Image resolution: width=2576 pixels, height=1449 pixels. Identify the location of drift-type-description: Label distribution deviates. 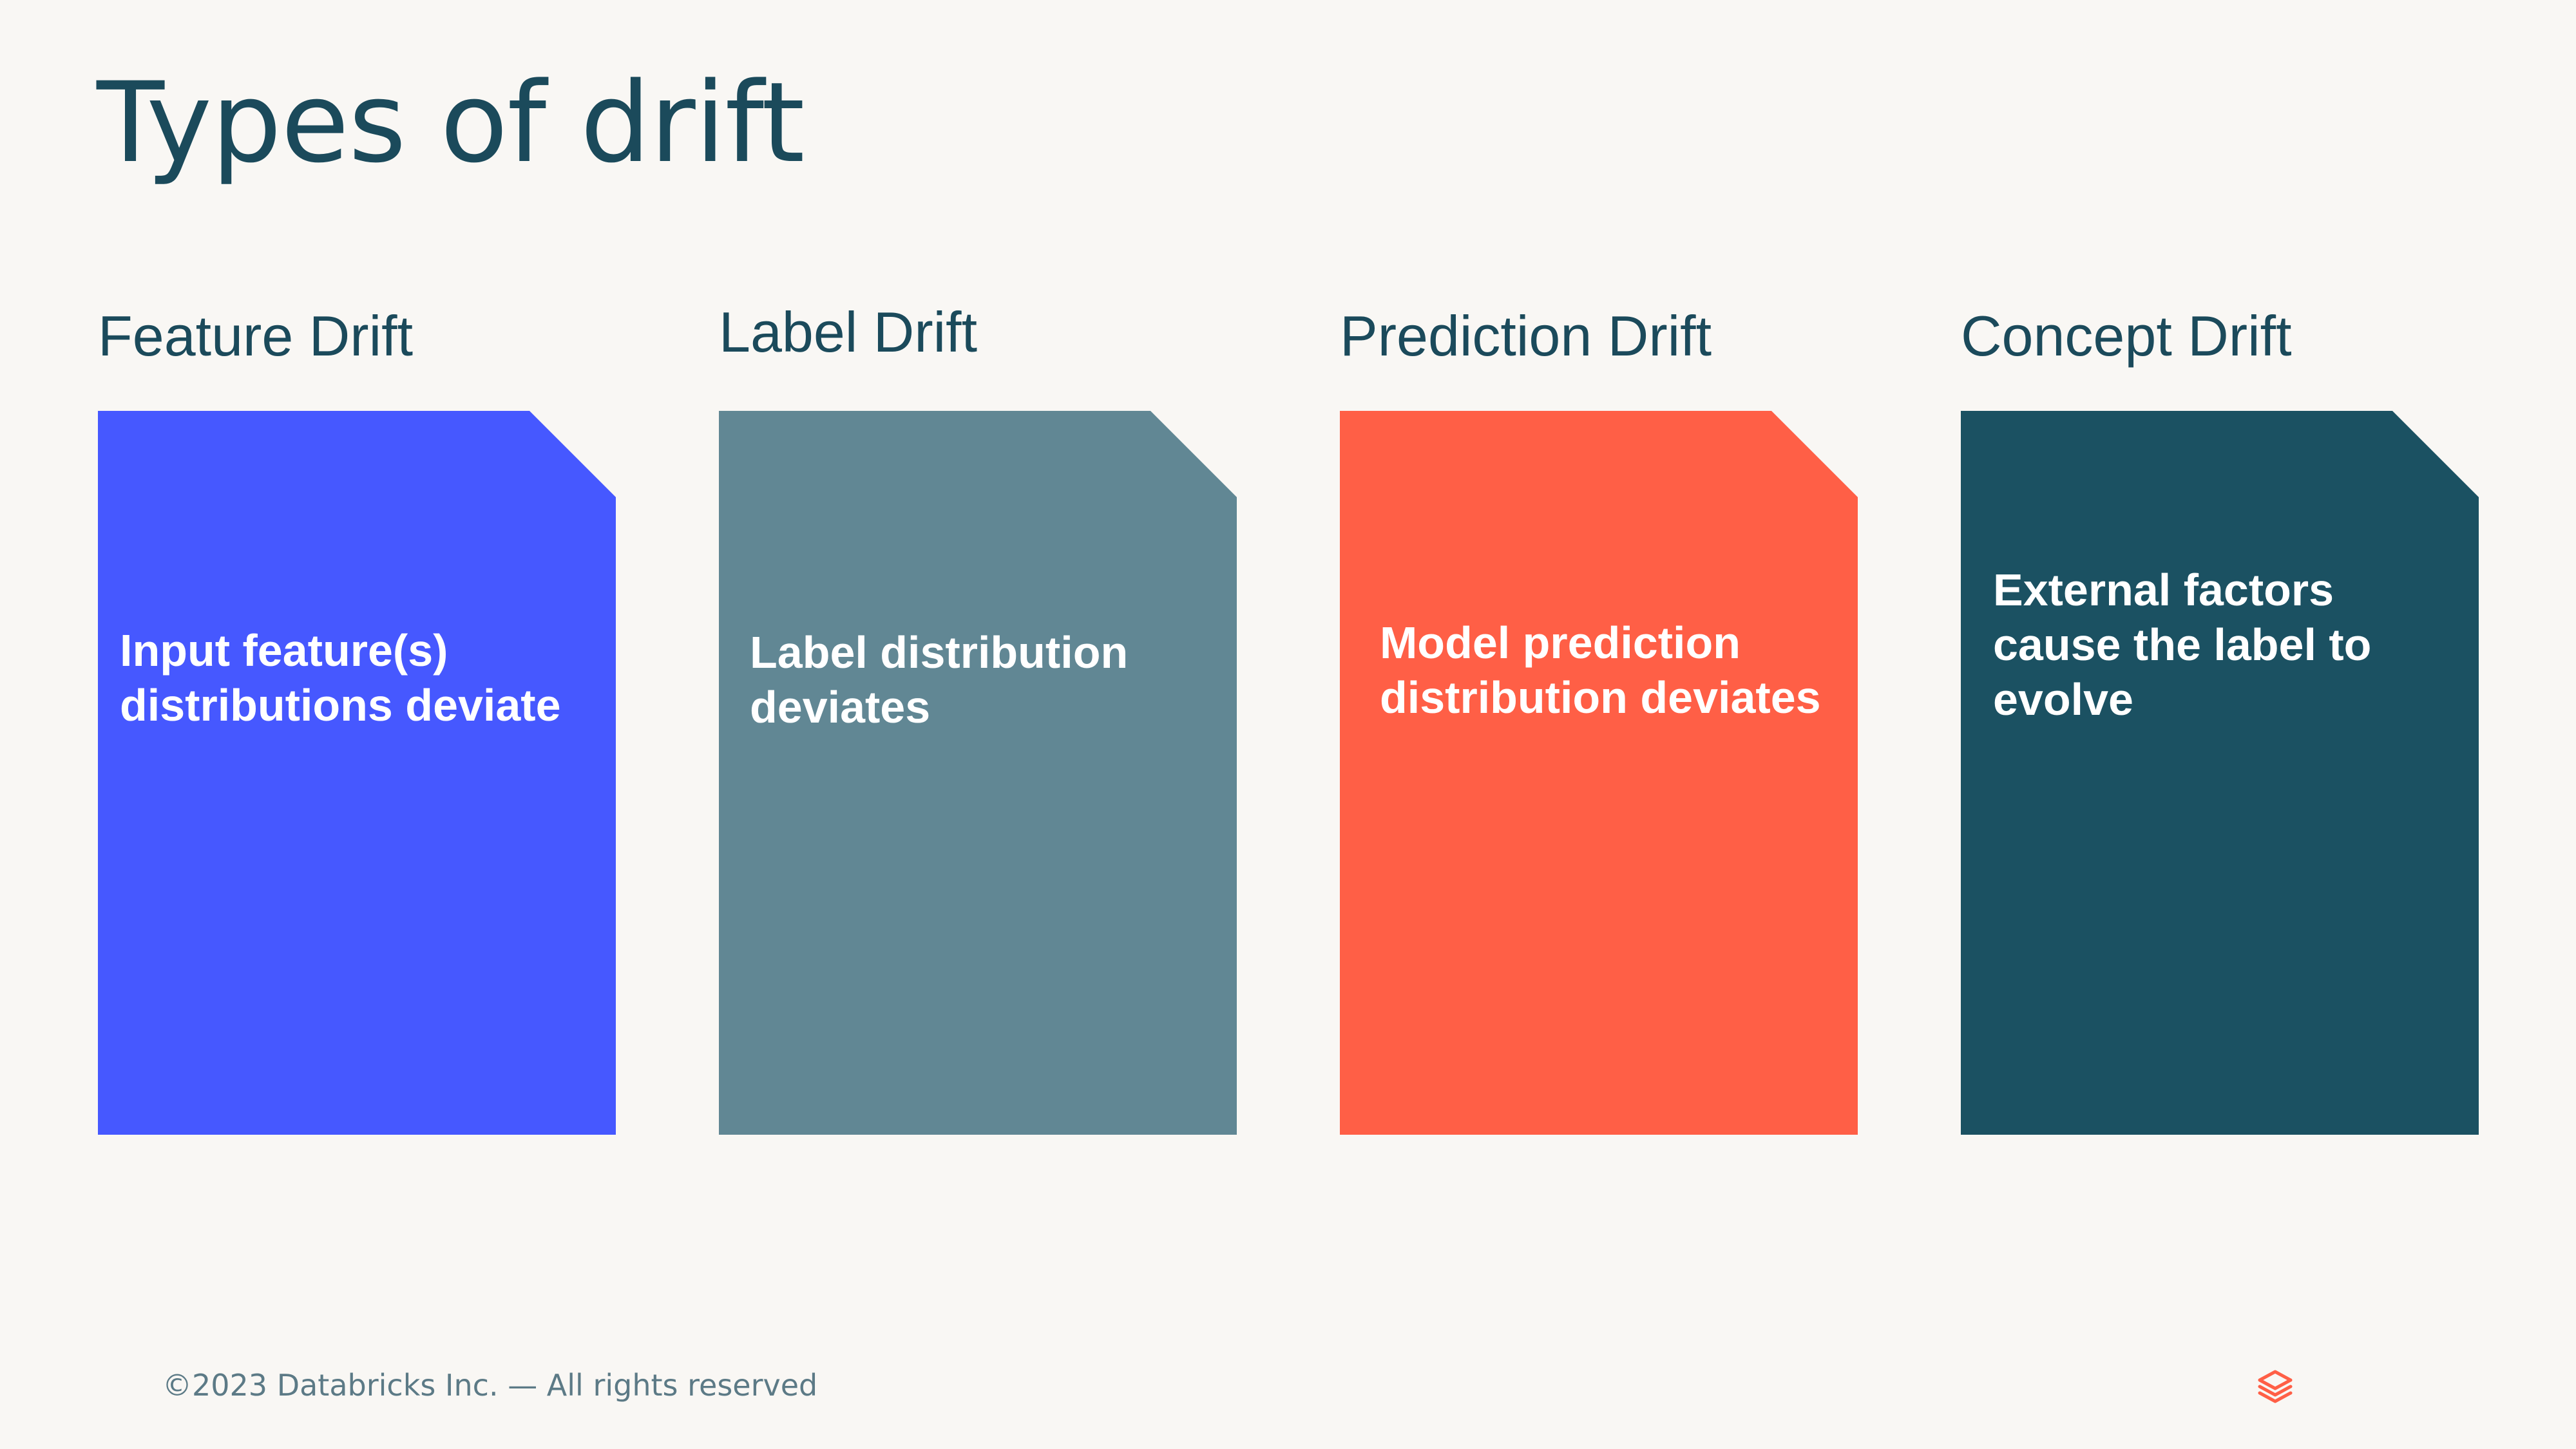
(939, 680).